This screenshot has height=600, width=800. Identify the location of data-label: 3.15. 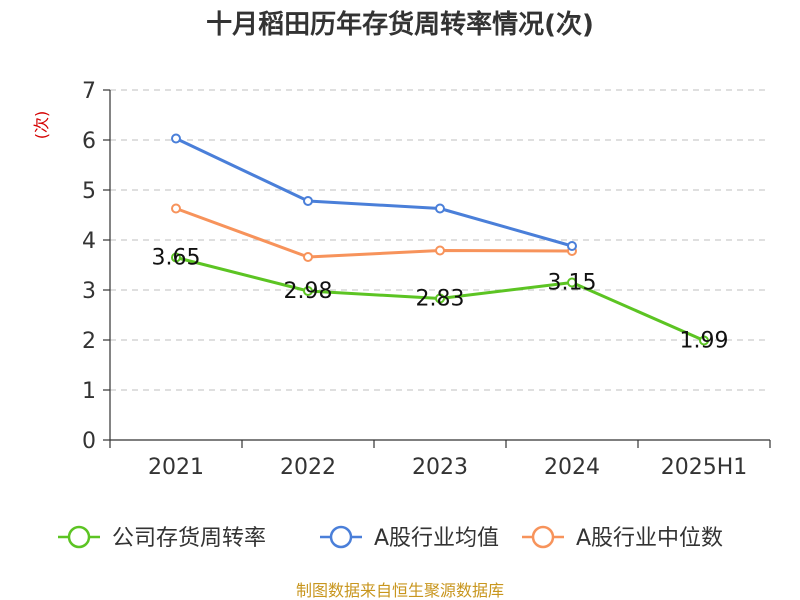
(572, 283).